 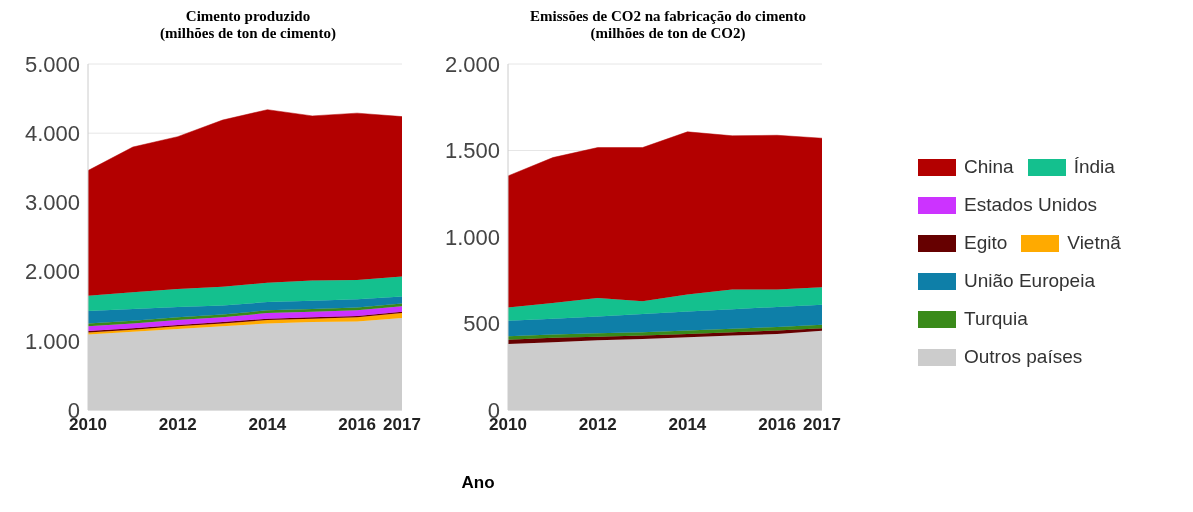 What do you see at coordinates (668, 24) in the screenshot?
I see `chart-title: Emissões de CO2 na fabricação do cimento (milhões de ton de CO2)` at bounding box center [668, 24].